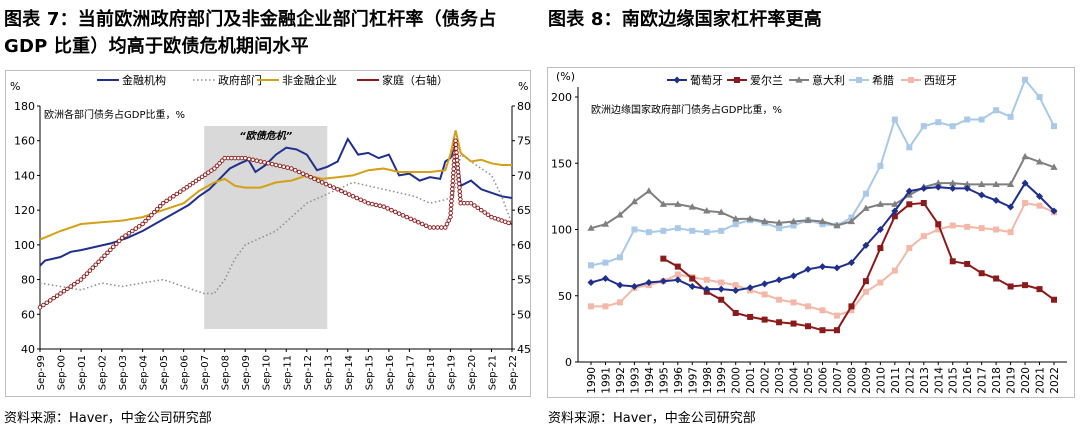 Image resolution: width=1080 pixels, height=431 pixels. Describe the element at coordinates (390, 372) in the screenshot. I see `x-tick-label: Sep-16` at that location.